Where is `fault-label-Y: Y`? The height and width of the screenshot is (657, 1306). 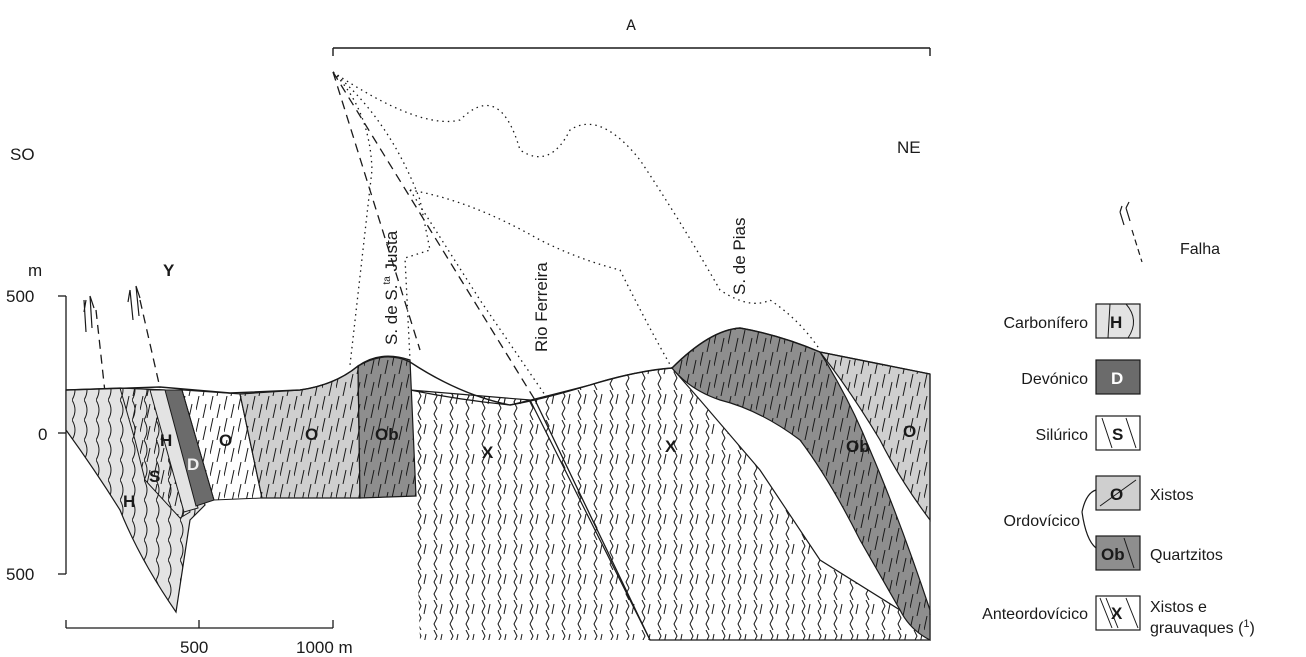 fault-label-Y: Y is located at coordinates (169, 270).